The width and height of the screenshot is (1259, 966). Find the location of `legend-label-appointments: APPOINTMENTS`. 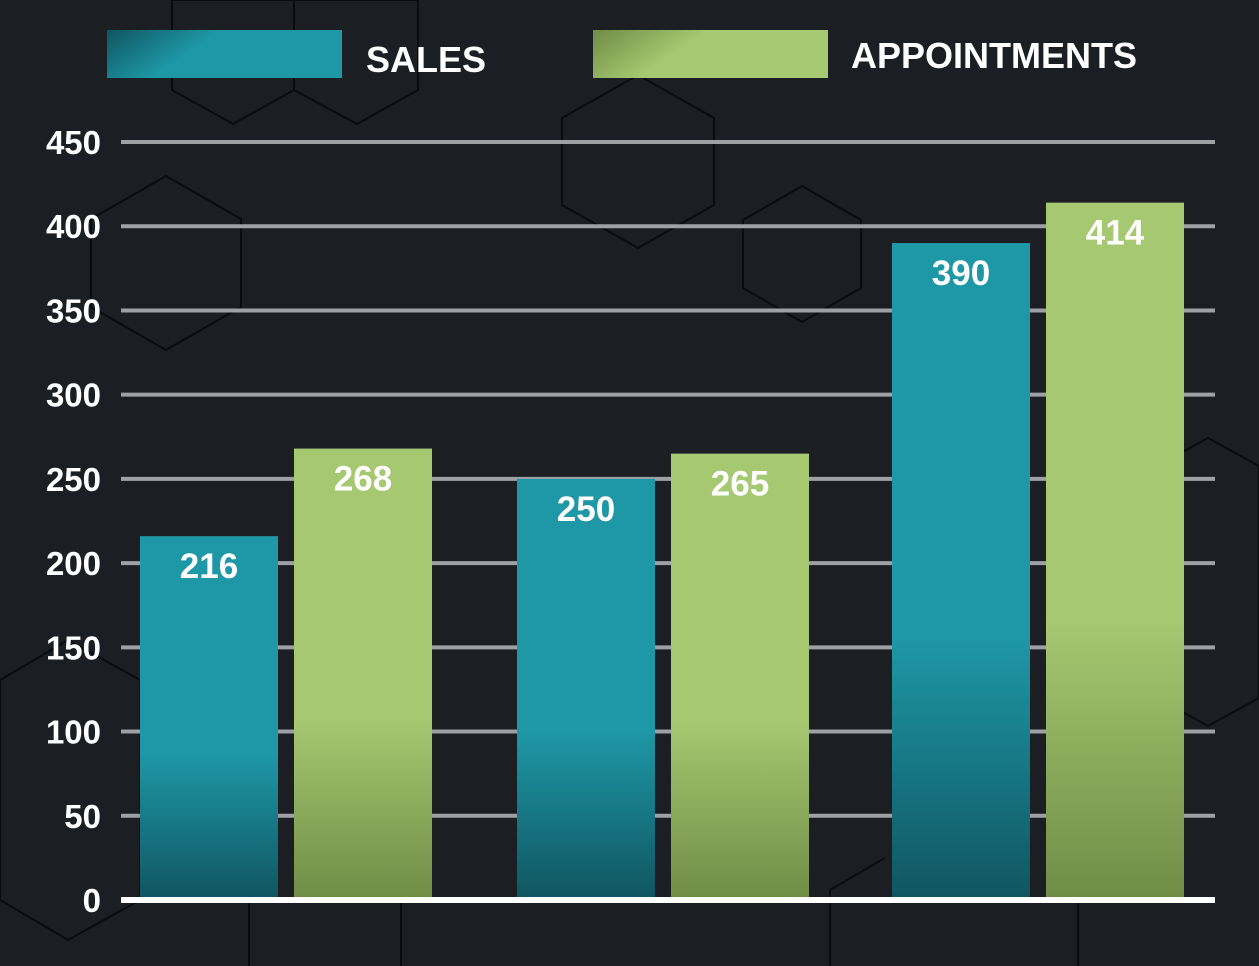

legend-label-appointments: APPOINTMENTS is located at coordinates (994, 55).